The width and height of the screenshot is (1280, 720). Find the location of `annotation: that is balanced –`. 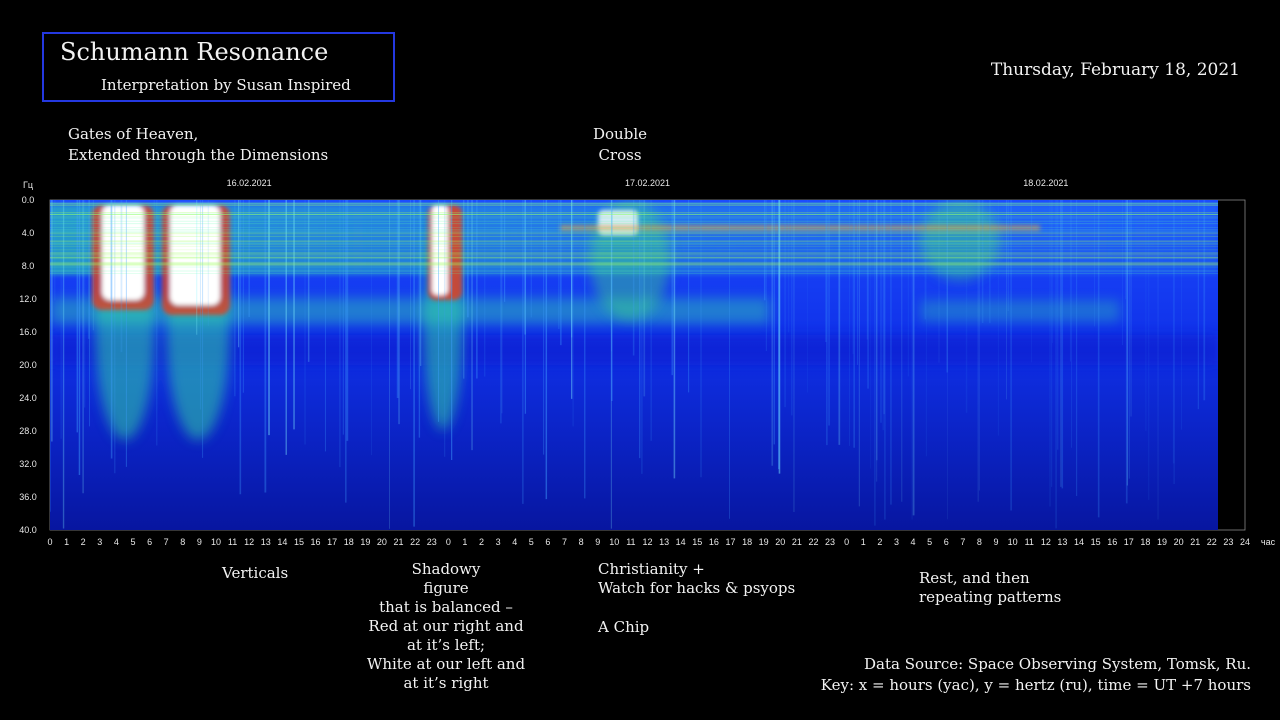

annotation: that is balanced – is located at coordinates (446, 607).